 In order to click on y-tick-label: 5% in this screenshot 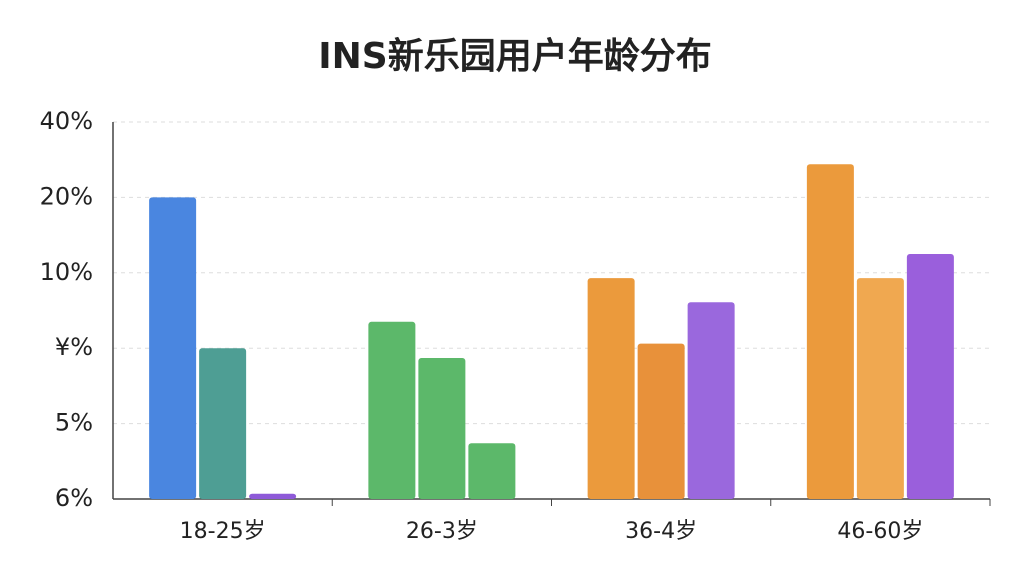, I will do `click(74, 423)`.